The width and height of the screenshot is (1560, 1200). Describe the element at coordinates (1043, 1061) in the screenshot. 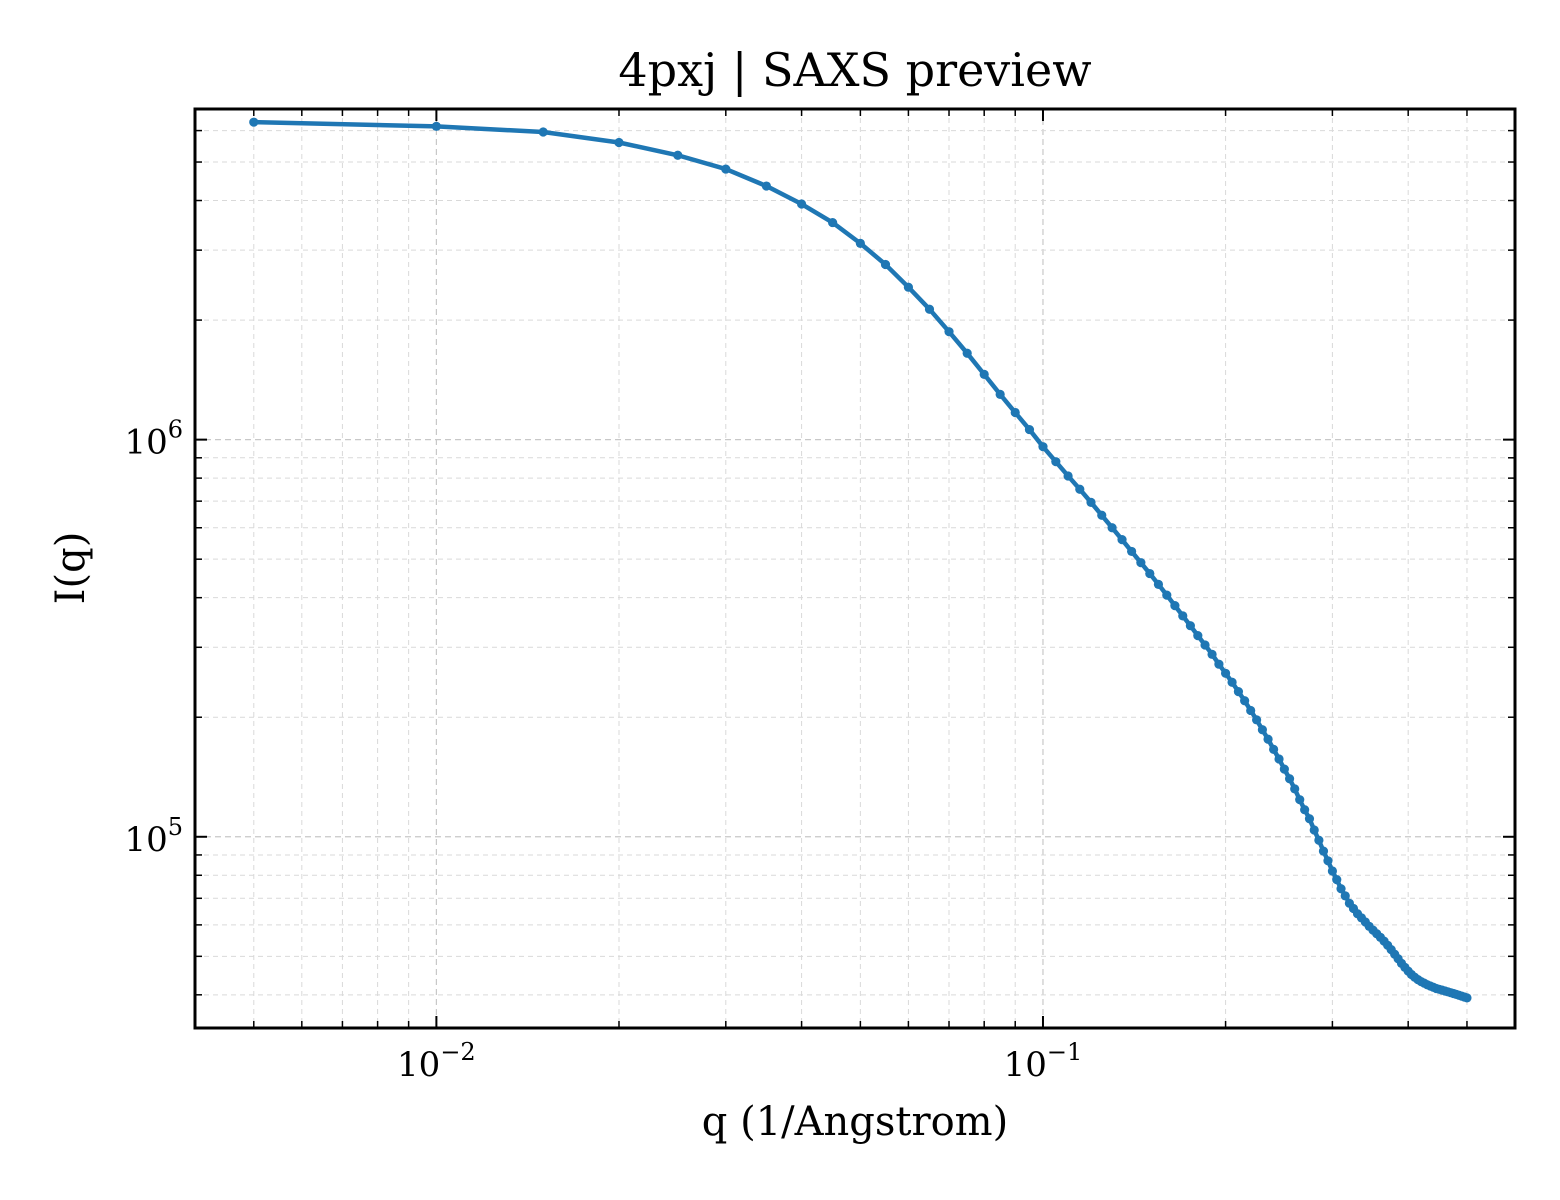

I see `x-tick-label: 10⁻¹` at that location.